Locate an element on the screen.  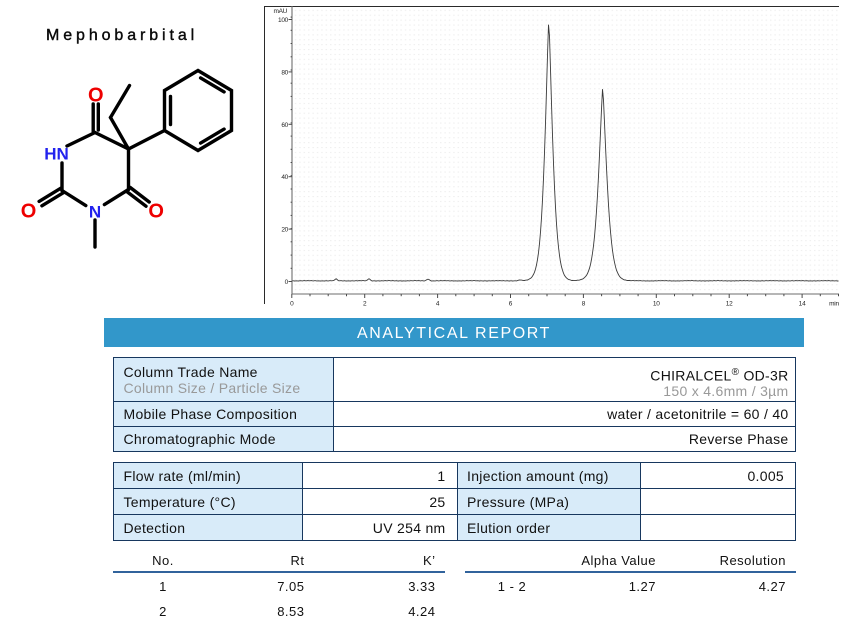
svg-text: 2 is located at coordinates (365, 304).